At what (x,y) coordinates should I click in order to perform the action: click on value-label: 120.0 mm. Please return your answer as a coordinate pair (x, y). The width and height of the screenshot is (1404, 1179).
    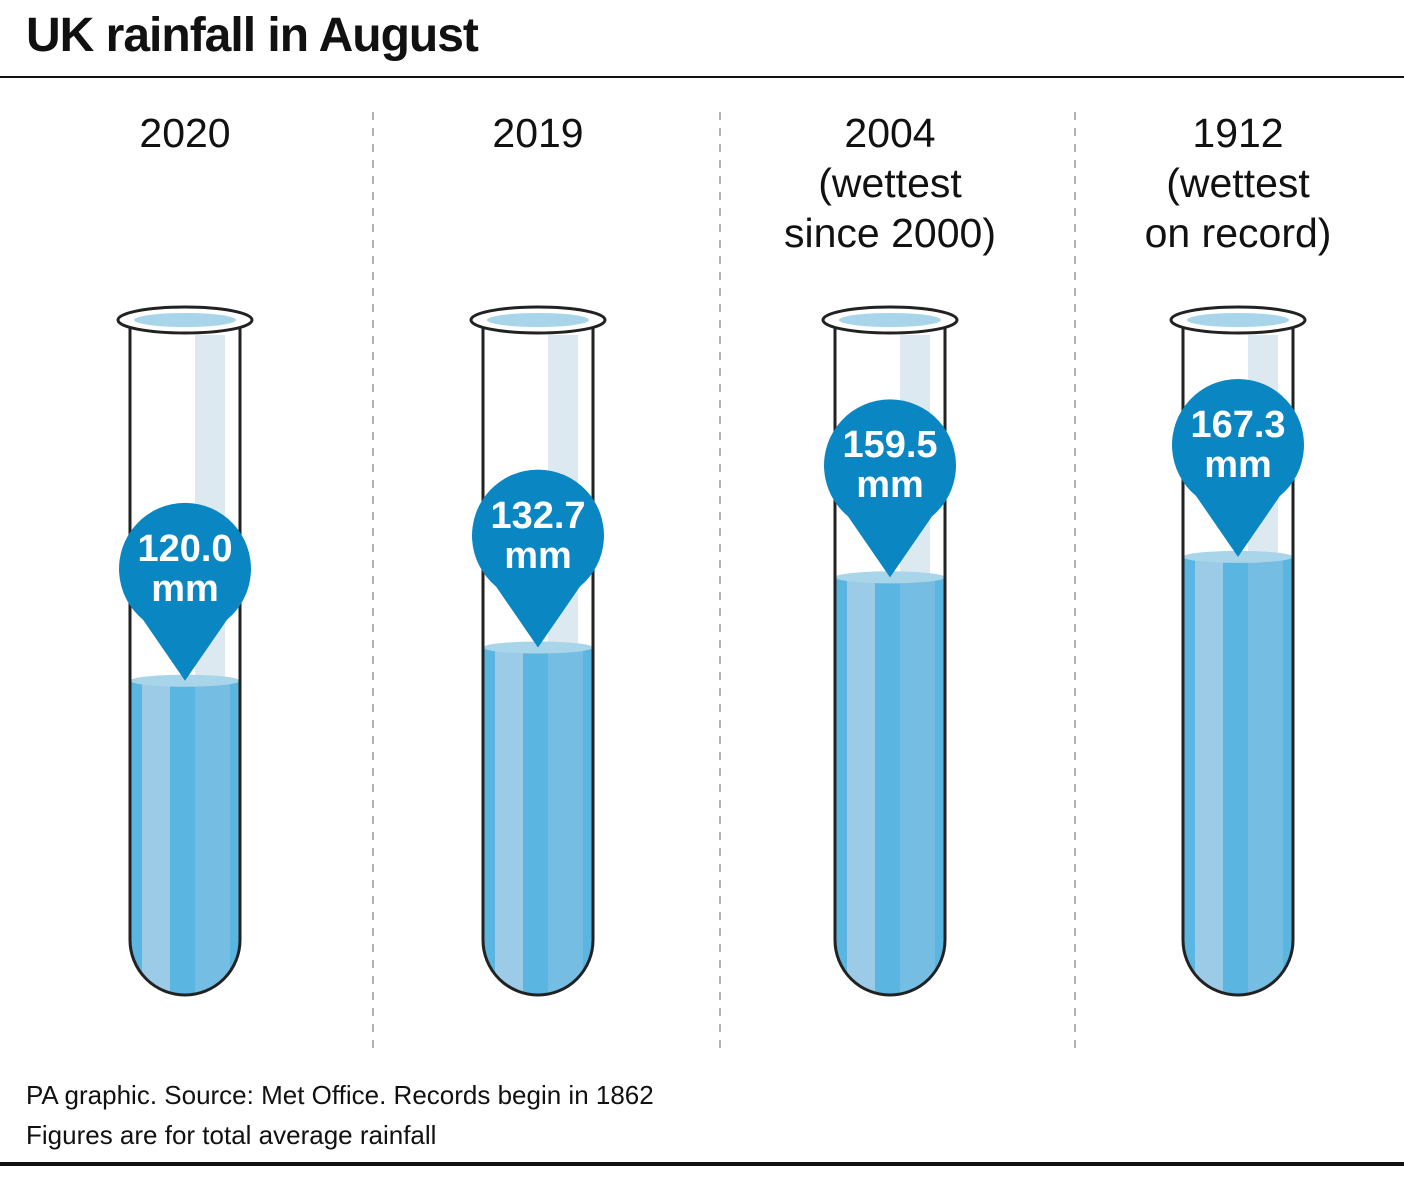
    Looking at the image, I should click on (185, 568).